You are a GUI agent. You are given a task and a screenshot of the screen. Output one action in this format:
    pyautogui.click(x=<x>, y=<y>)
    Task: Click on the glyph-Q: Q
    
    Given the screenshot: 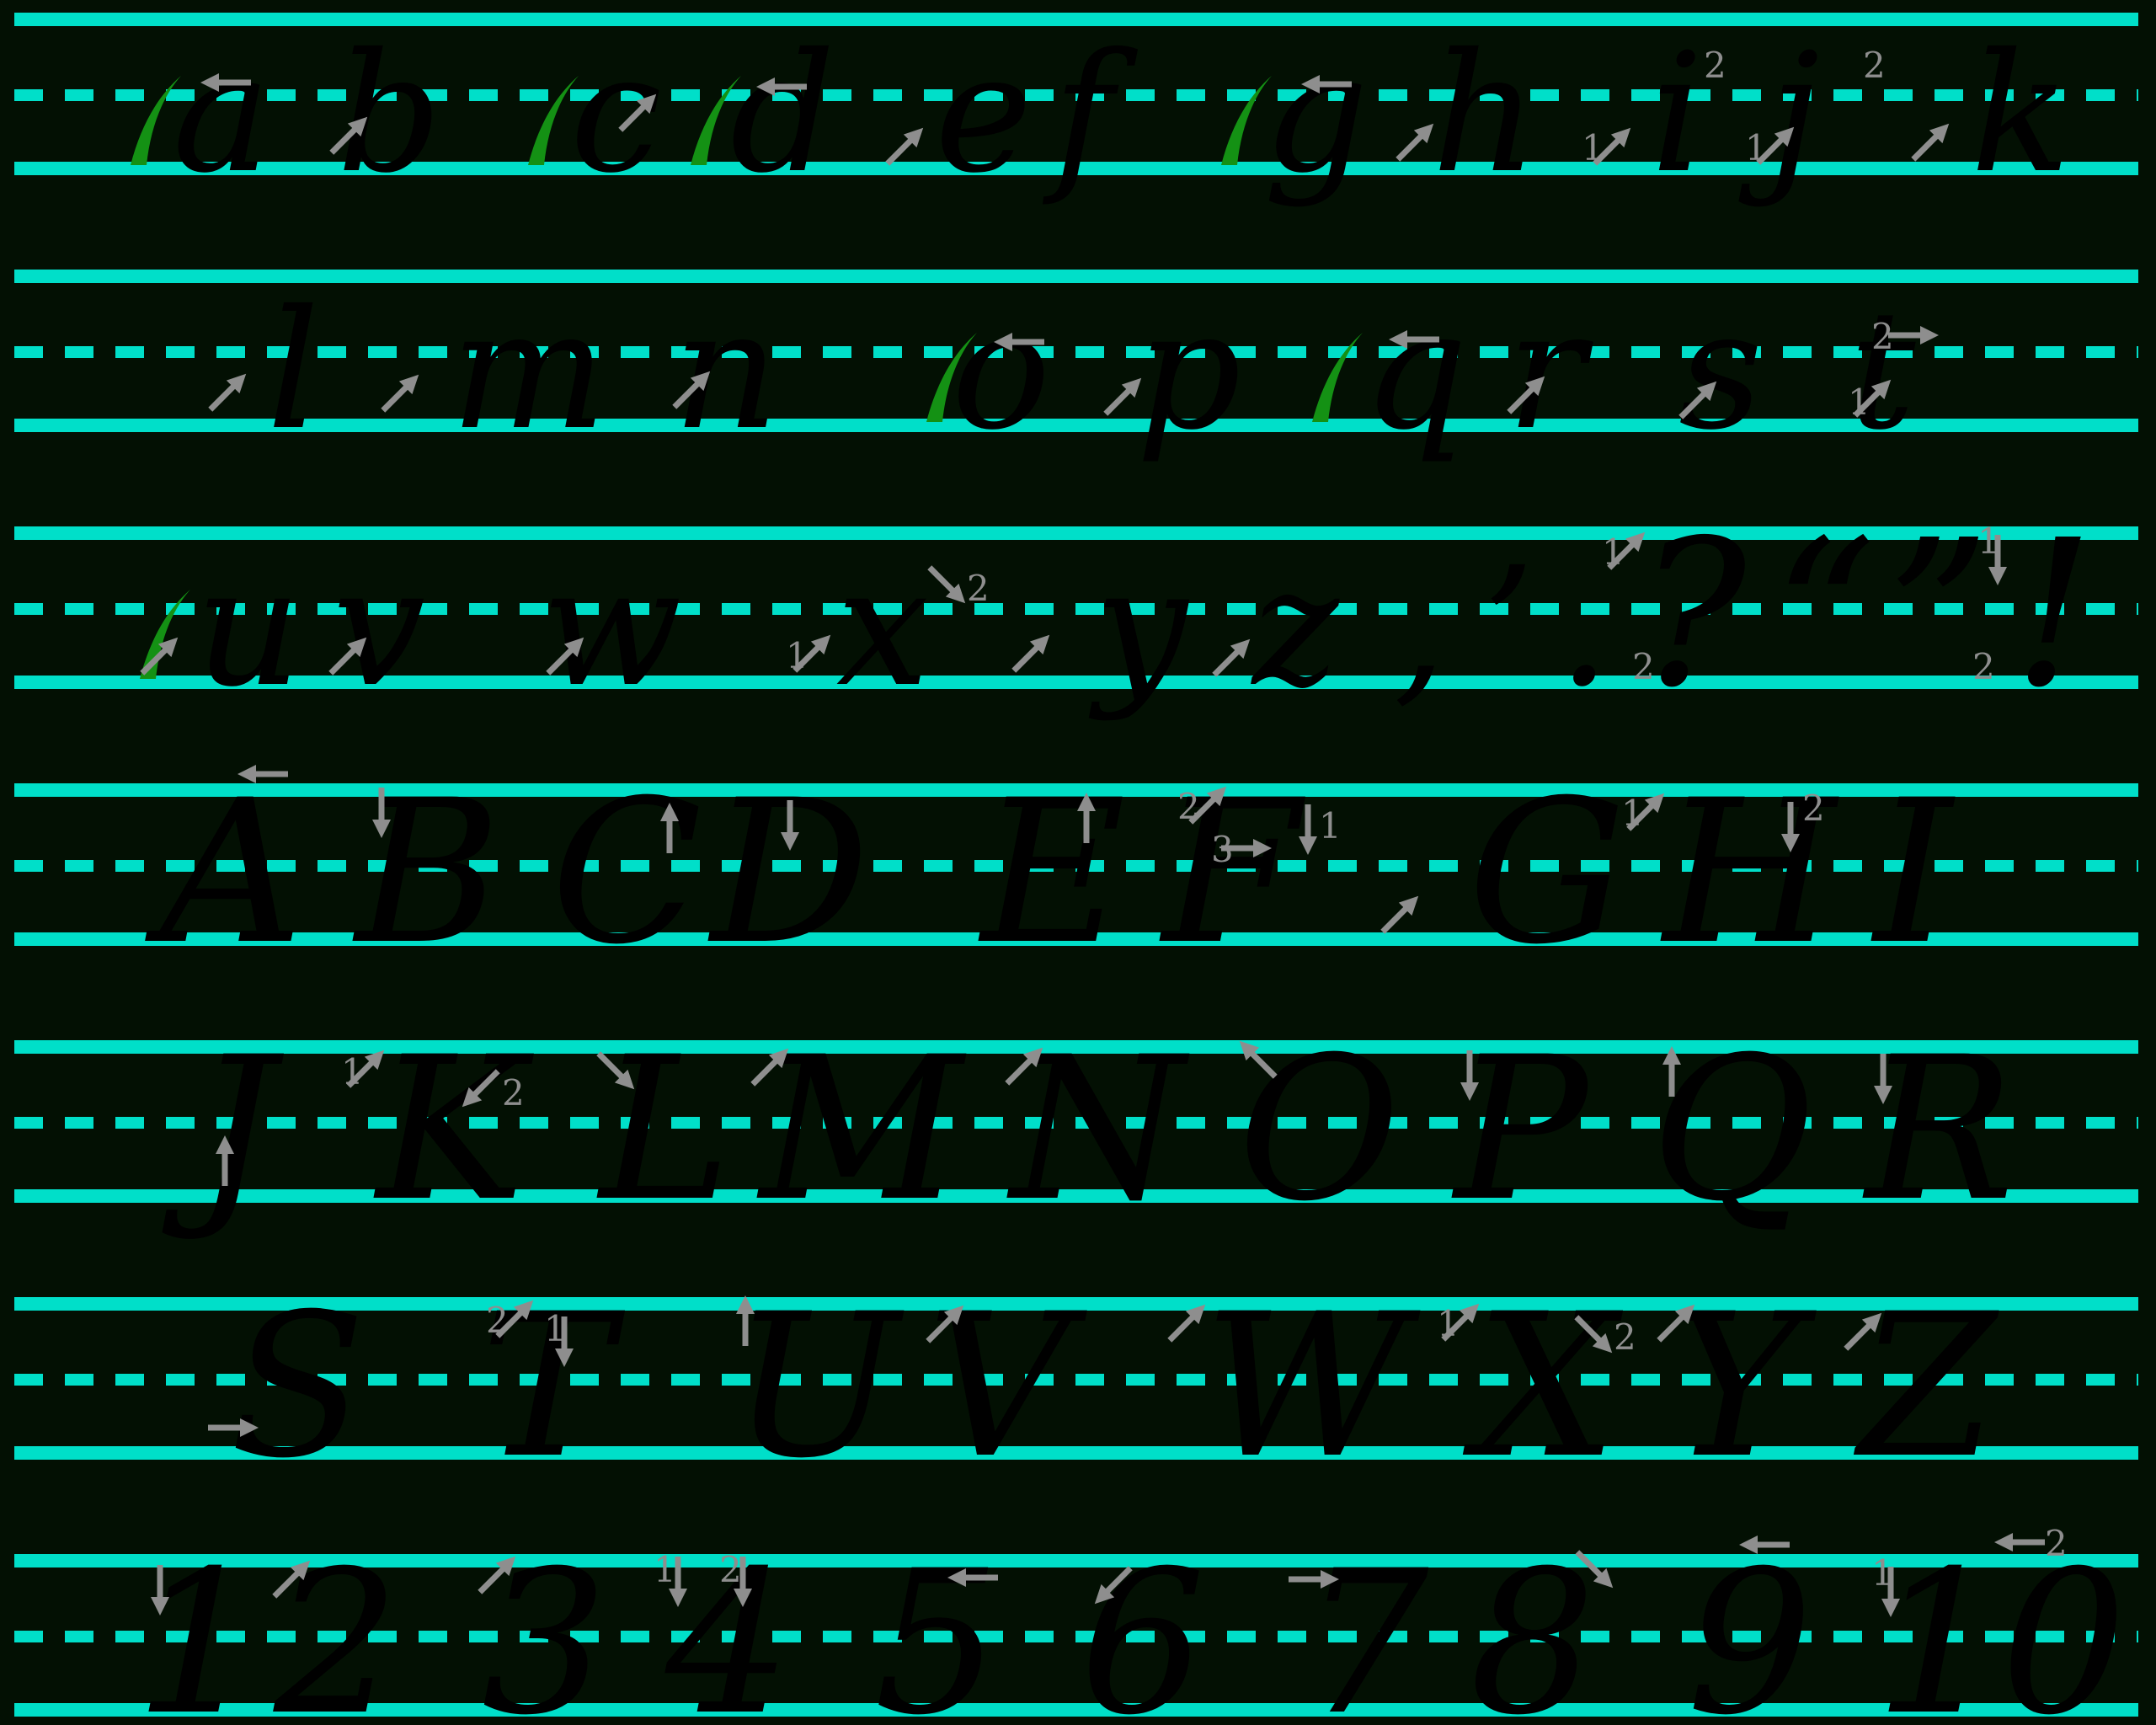 What is the action you would take?
    pyautogui.click(x=1732, y=1130)
    